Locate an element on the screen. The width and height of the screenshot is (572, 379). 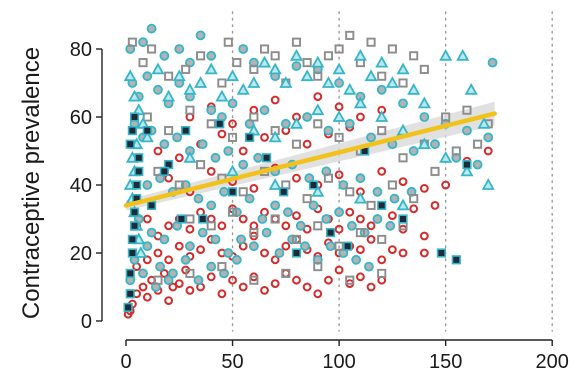
x-tick-label: 0 is located at coordinates (125, 362).